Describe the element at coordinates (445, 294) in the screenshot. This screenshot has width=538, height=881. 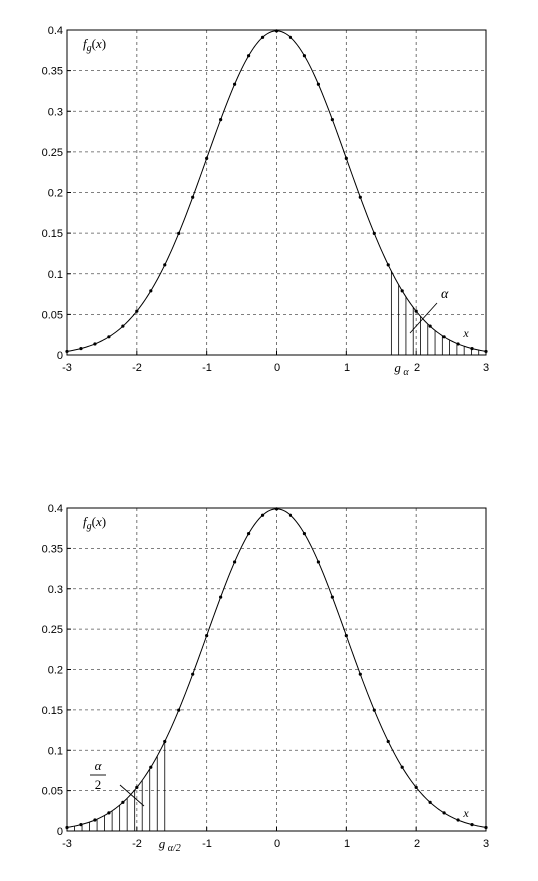
I see `alpha-annotation: α` at that location.